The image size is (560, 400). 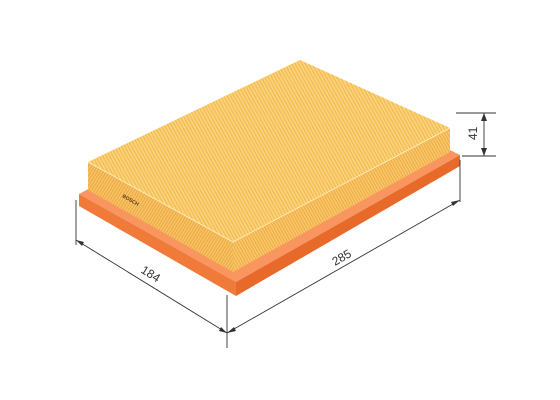 What do you see at coordinates (342, 257) in the screenshot?
I see `length-label: 285` at bounding box center [342, 257].